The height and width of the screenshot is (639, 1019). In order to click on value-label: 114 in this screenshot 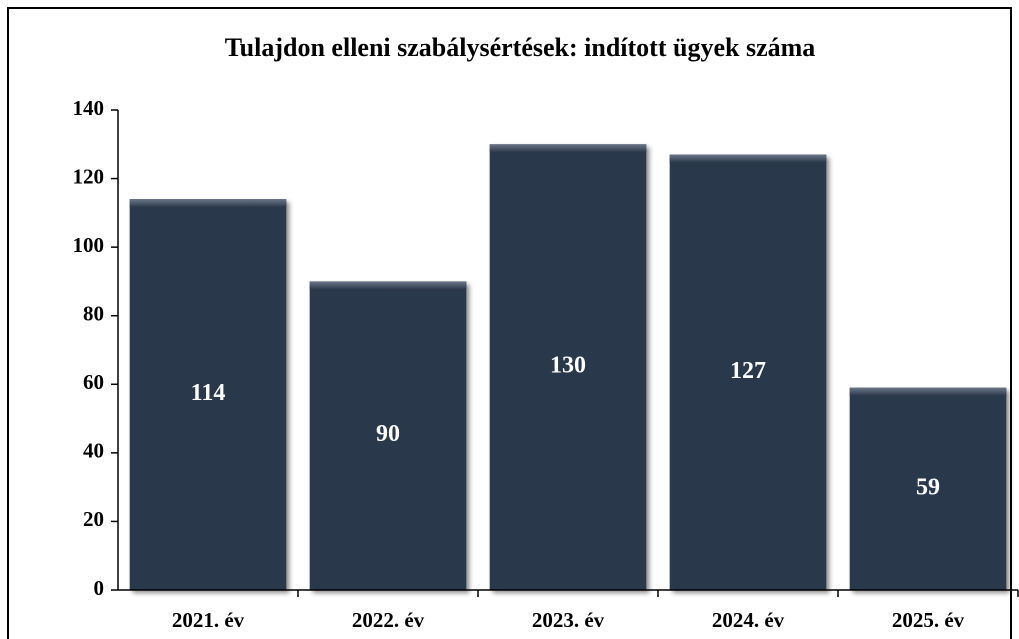, I will do `click(208, 393)`.